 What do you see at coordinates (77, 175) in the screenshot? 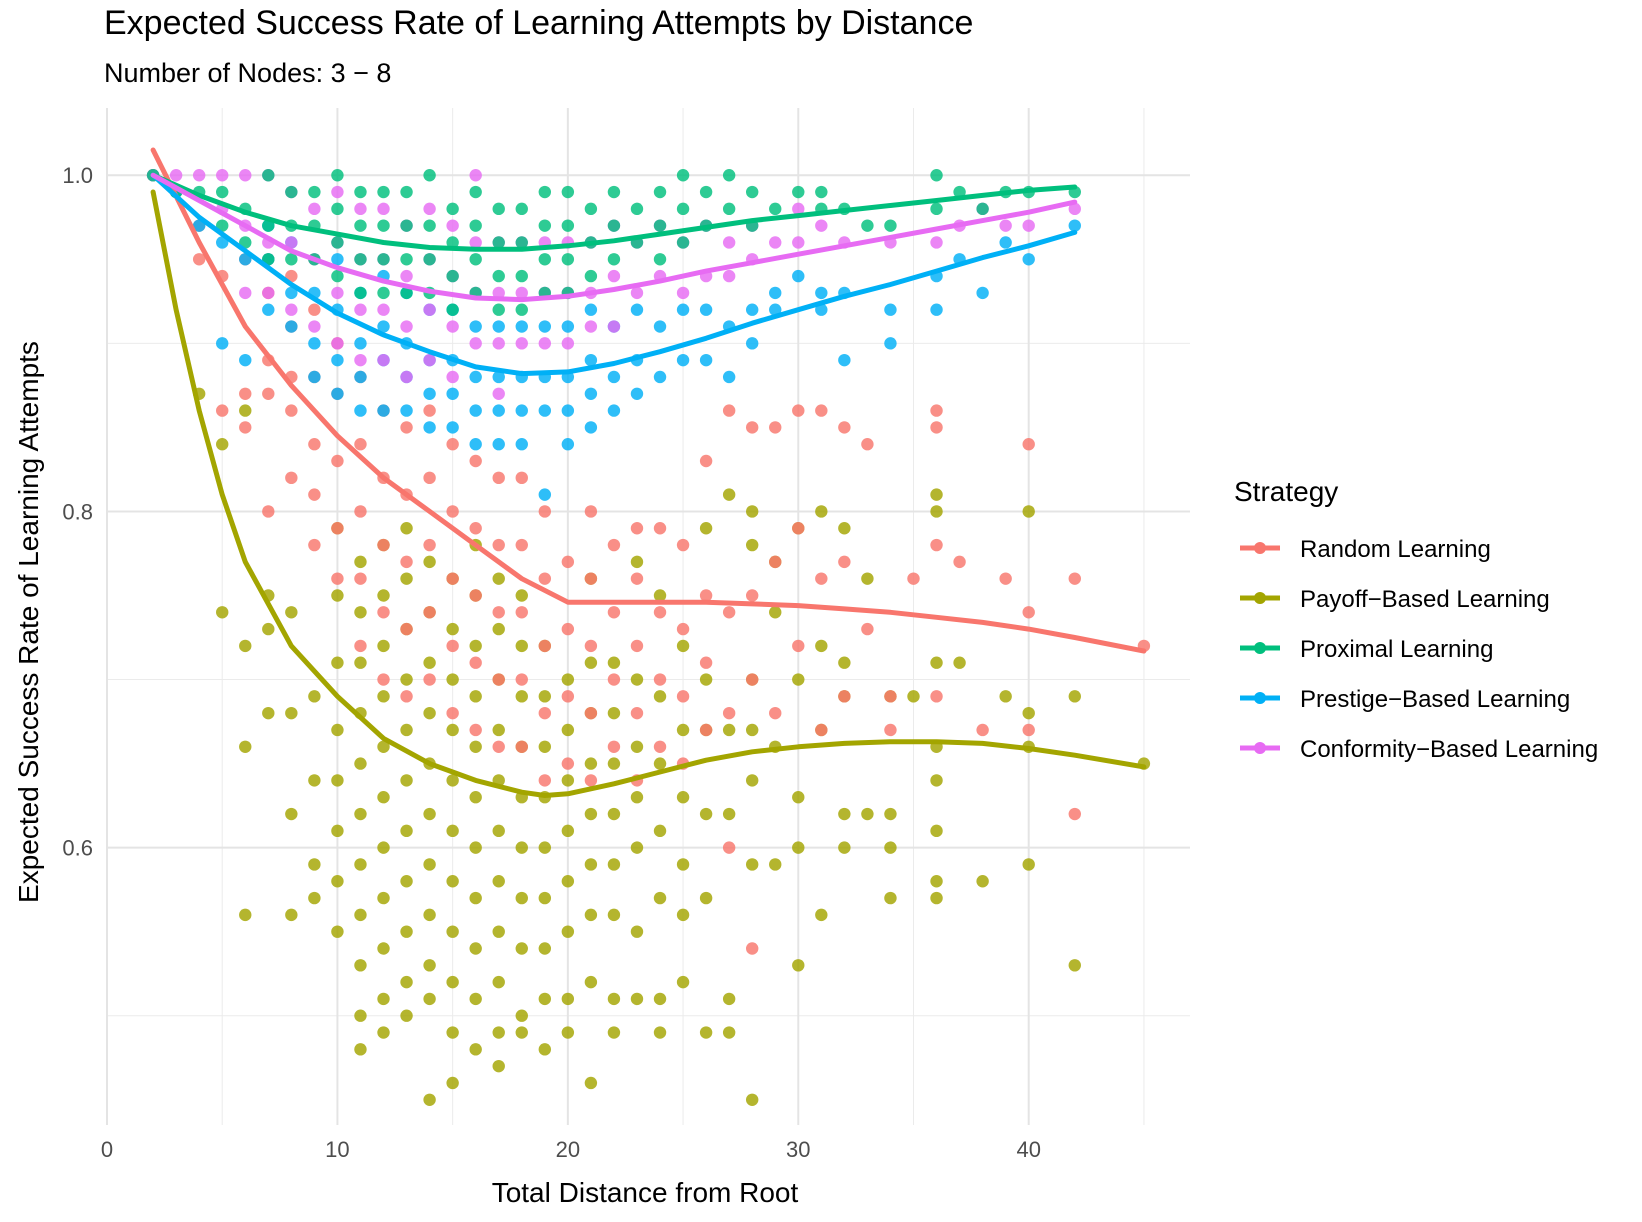
I see `y-tick-label: 1.0` at bounding box center [77, 175].